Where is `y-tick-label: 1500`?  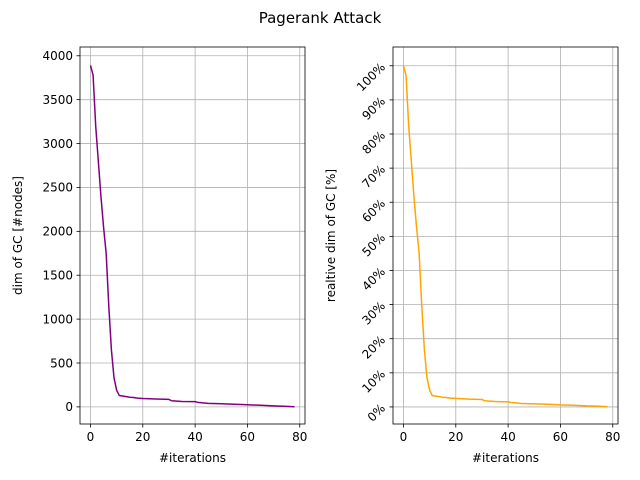 y-tick-label: 1500 is located at coordinates (57, 276).